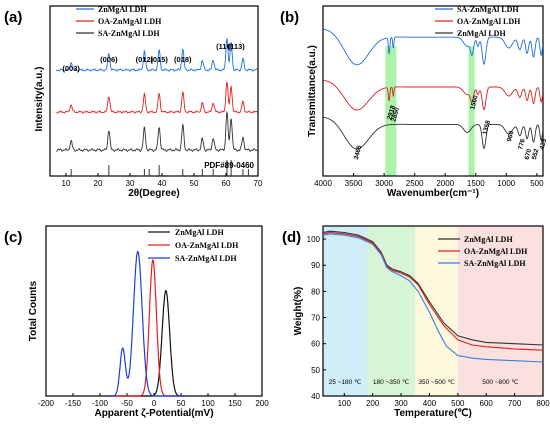 This screenshot has height=427, width=550. What do you see at coordinates (345, 382) in the screenshot?
I see `region-label: 25 ~180 ℃` at bounding box center [345, 382].